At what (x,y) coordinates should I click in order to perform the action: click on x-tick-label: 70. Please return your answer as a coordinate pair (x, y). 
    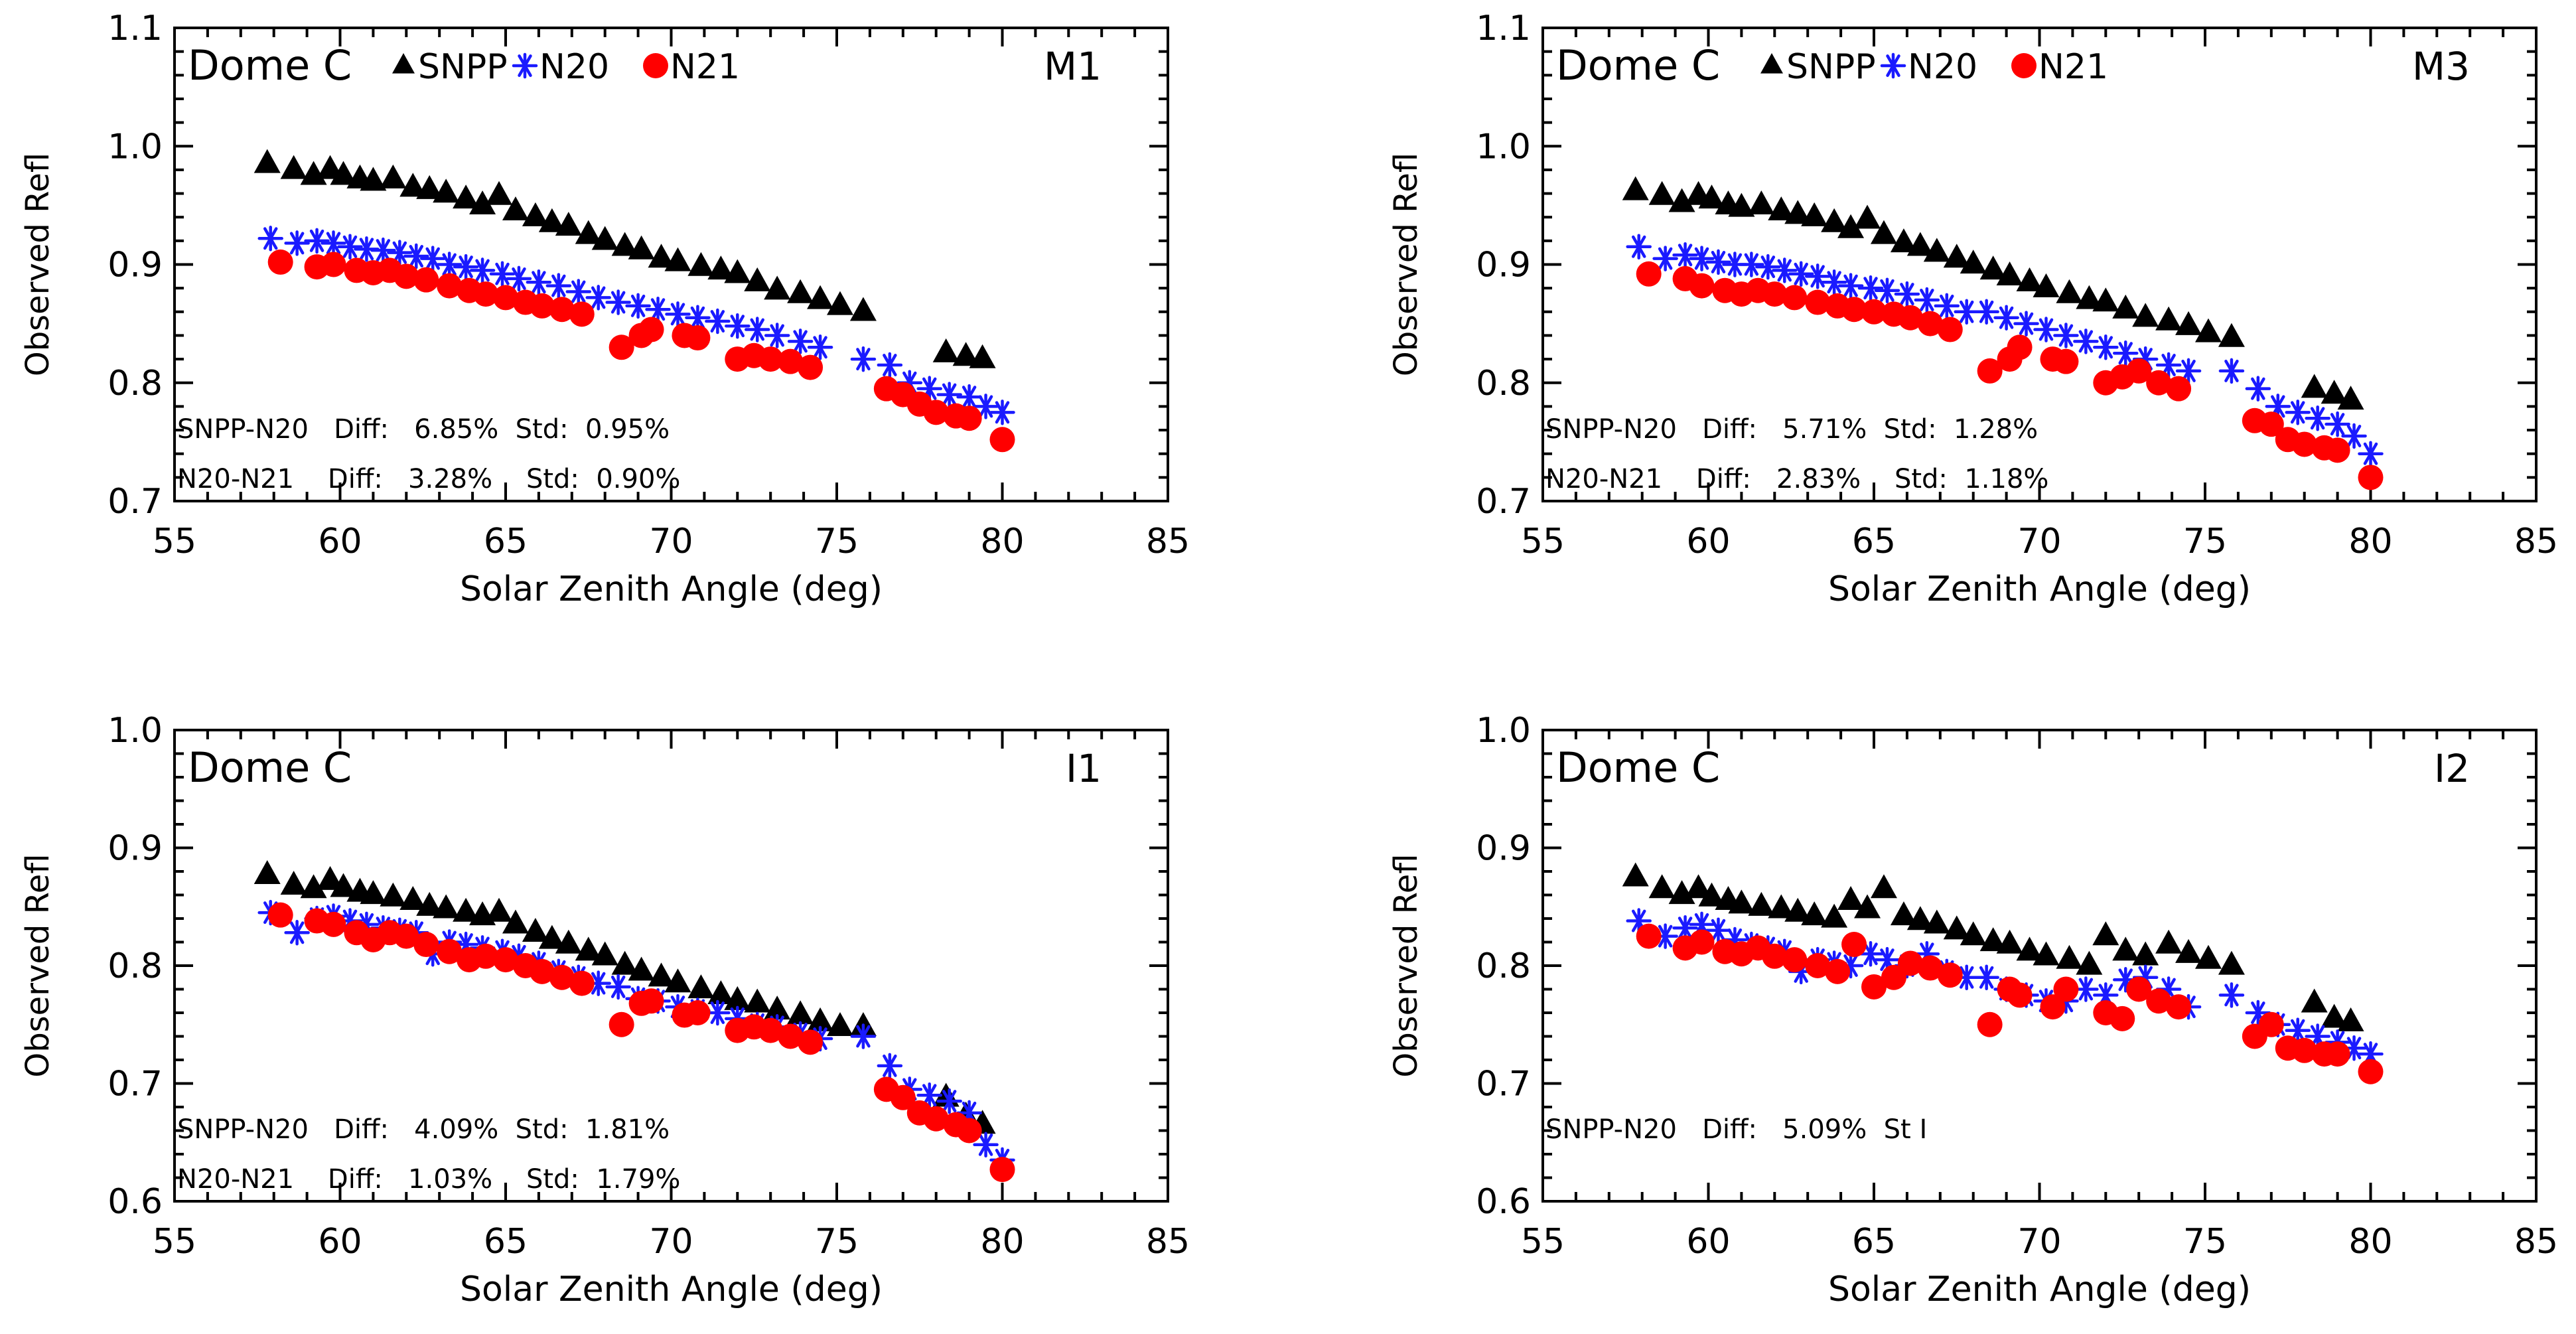
    Looking at the image, I should click on (2039, 541).